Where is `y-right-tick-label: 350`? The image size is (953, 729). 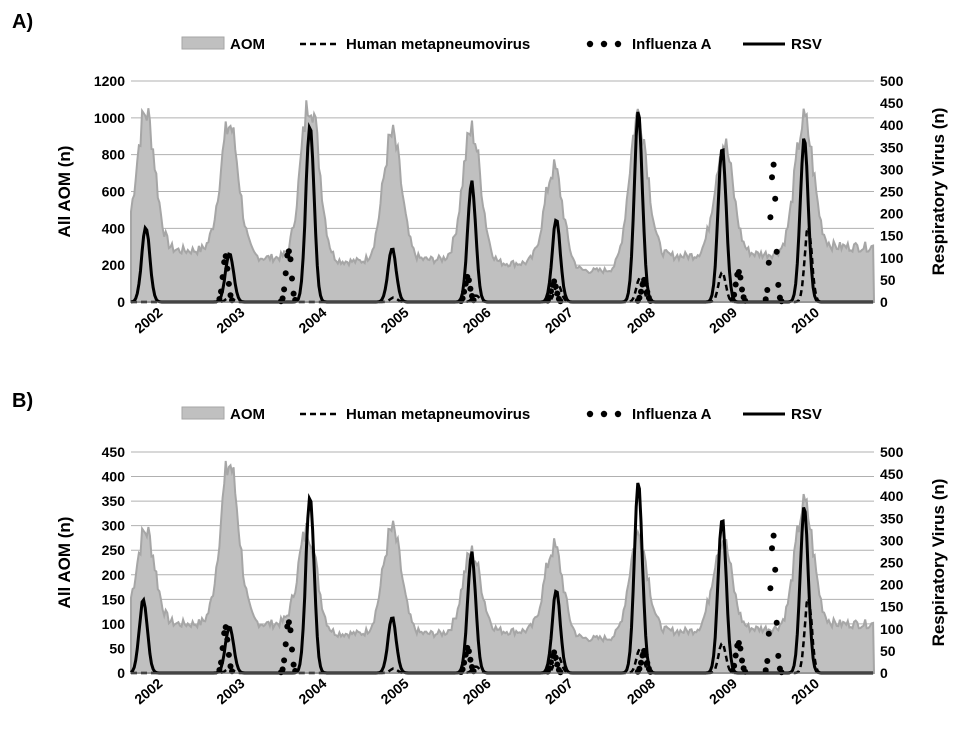 y-right-tick-label: 350 is located at coordinates (892, 518).